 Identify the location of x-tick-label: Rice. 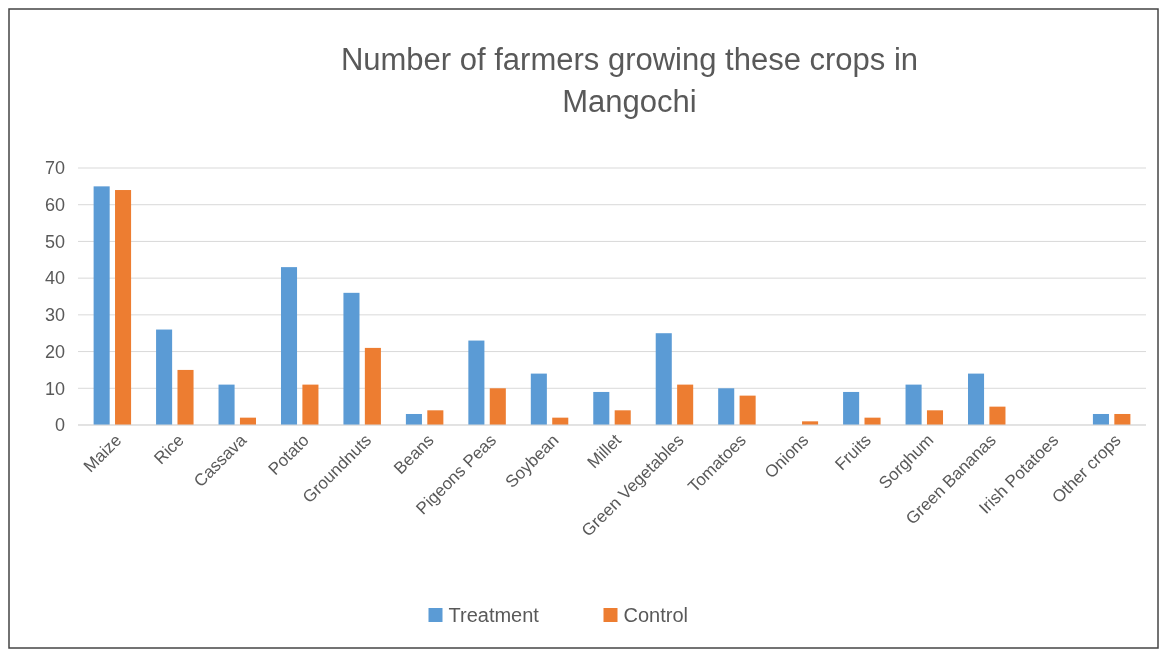
(169, 449).